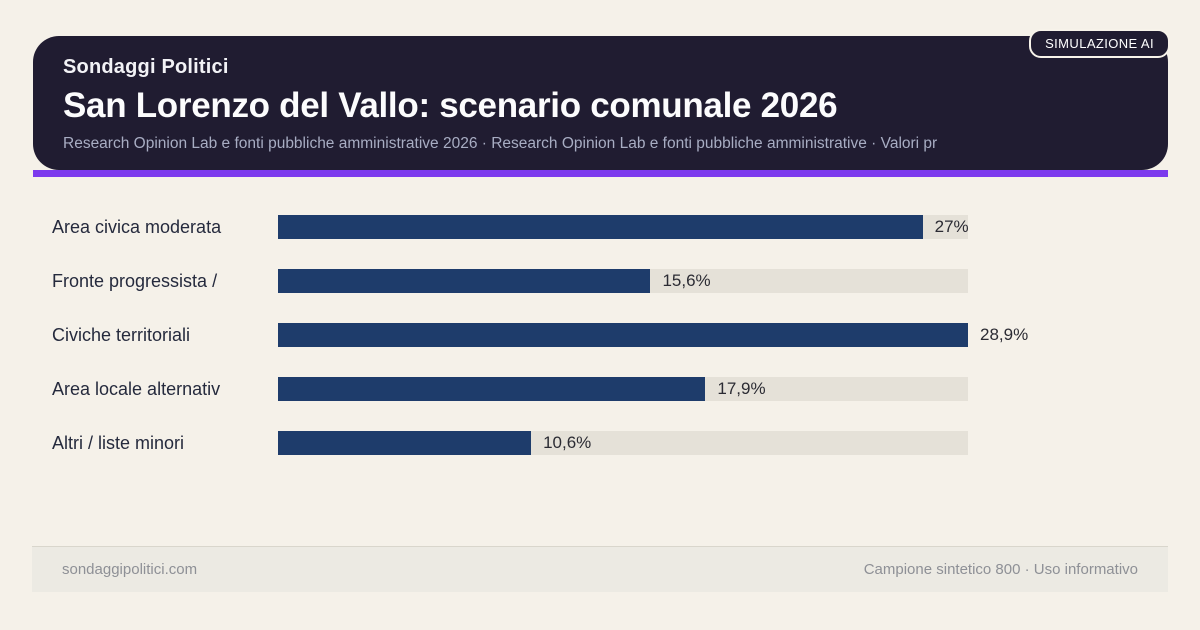  What do you see at coordinates (567, 442) in the screenshot?
I see `value-label: 10,6%` at bounding box center [567, 442].